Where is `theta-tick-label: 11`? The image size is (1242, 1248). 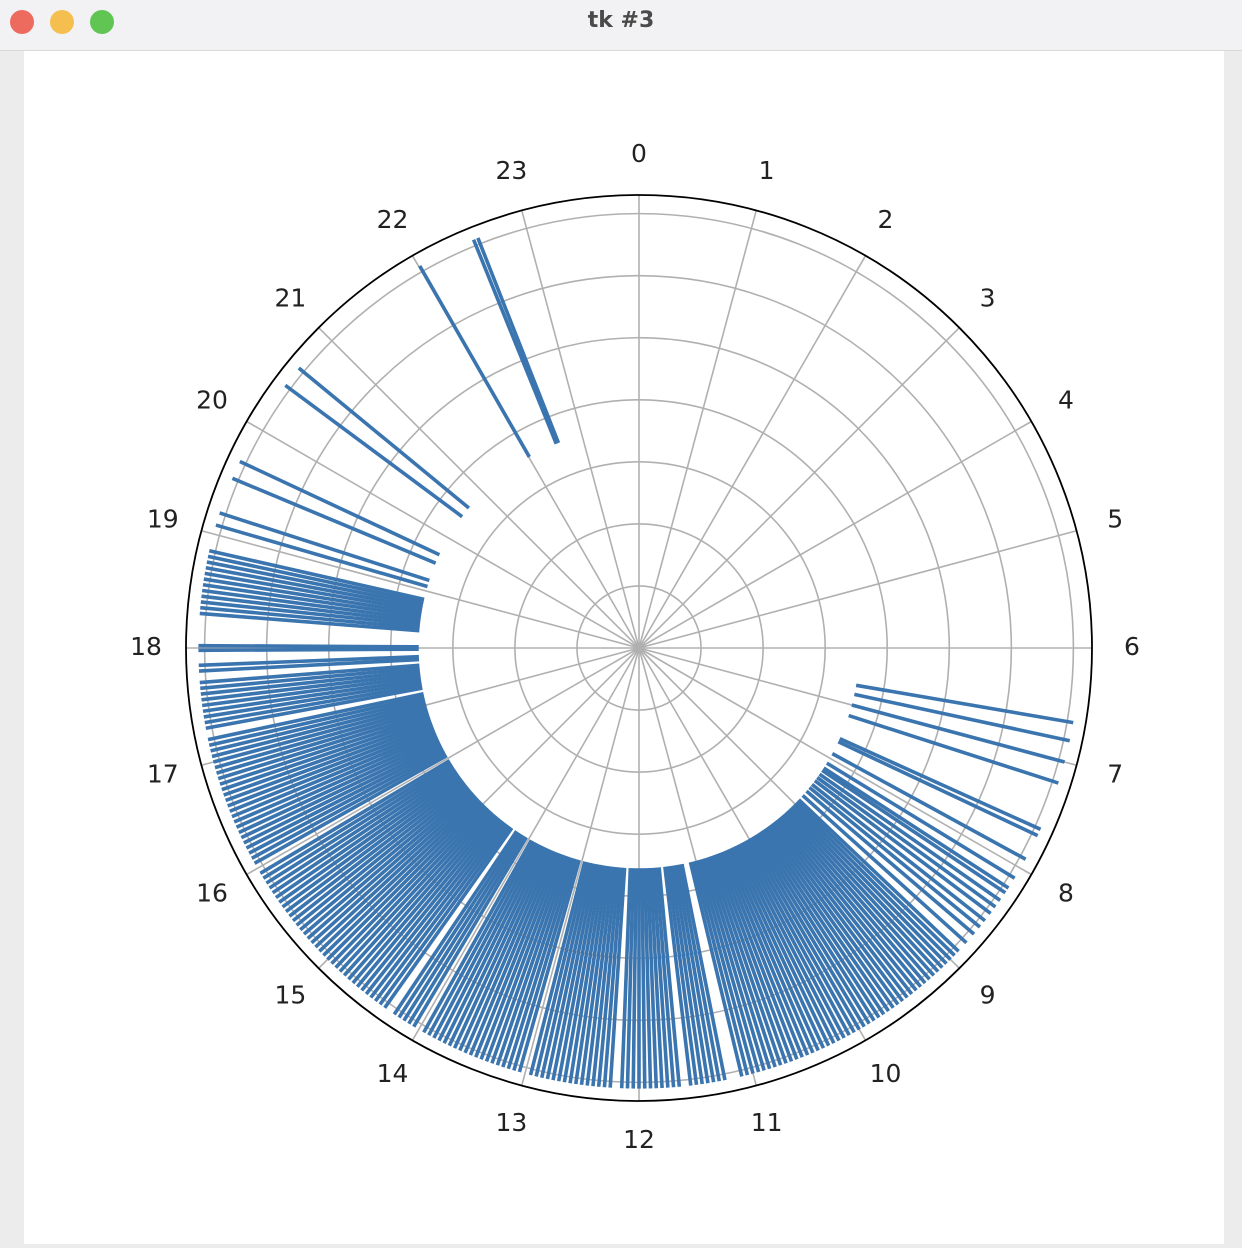
theta-tick-label: 11 is located at coordinates (767, 1122).